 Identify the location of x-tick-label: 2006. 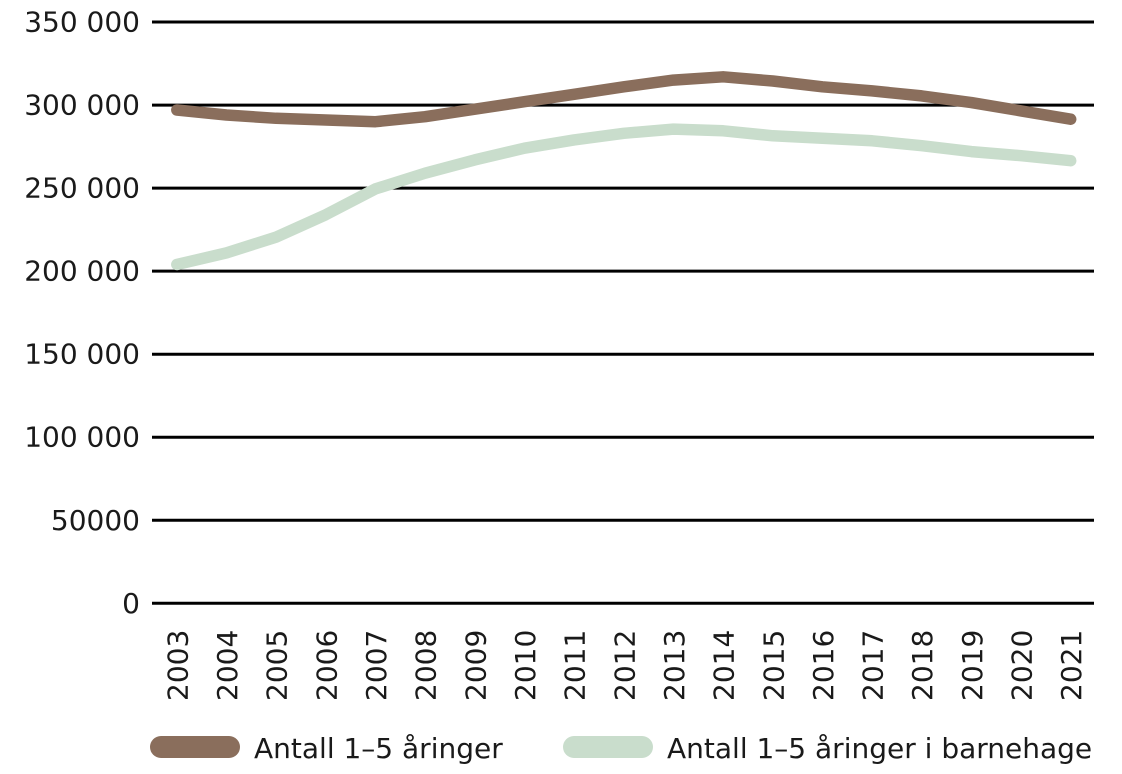
(326, 665).